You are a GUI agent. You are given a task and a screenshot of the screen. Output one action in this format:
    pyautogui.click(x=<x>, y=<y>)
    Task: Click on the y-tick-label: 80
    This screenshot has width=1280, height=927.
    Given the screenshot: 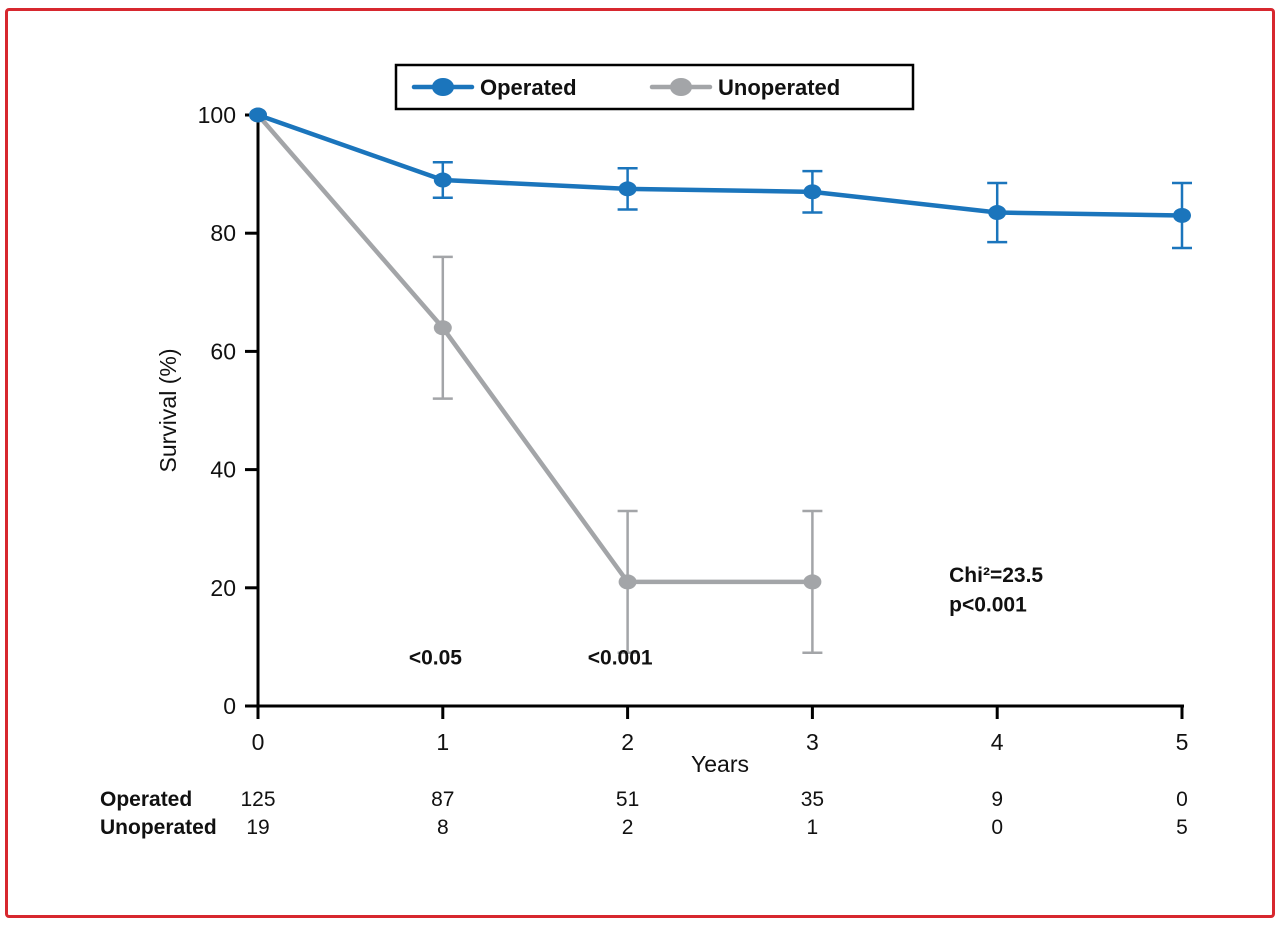 What is the action you would take?
    pyautogui.click(x=223, y=233)
    